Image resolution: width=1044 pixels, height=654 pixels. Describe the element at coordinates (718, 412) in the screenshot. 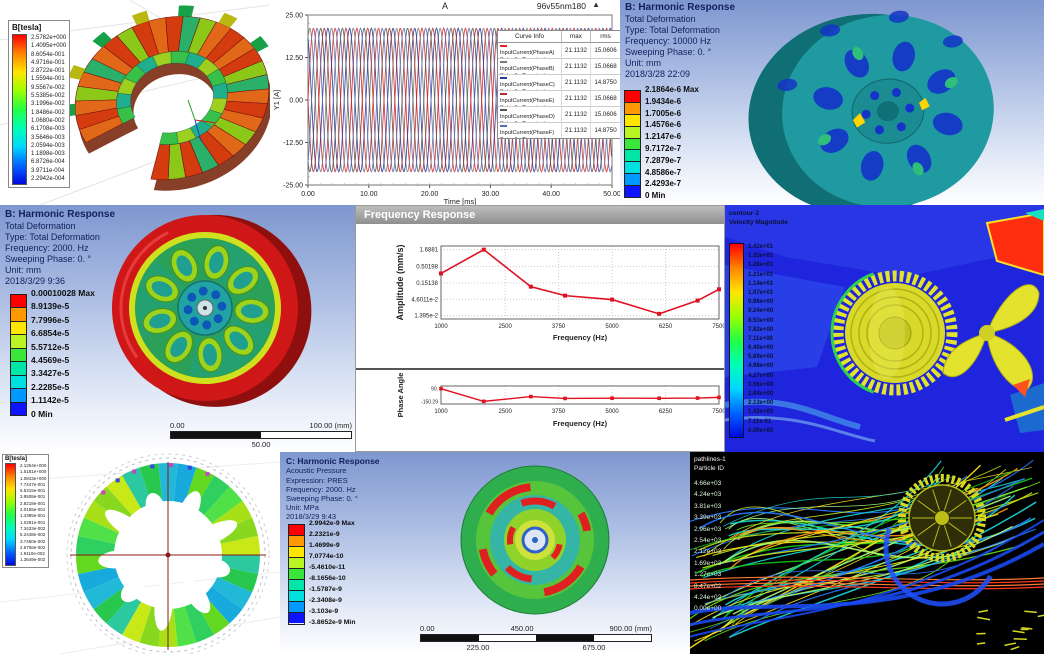

I see `svg-text: 7500` at that location.